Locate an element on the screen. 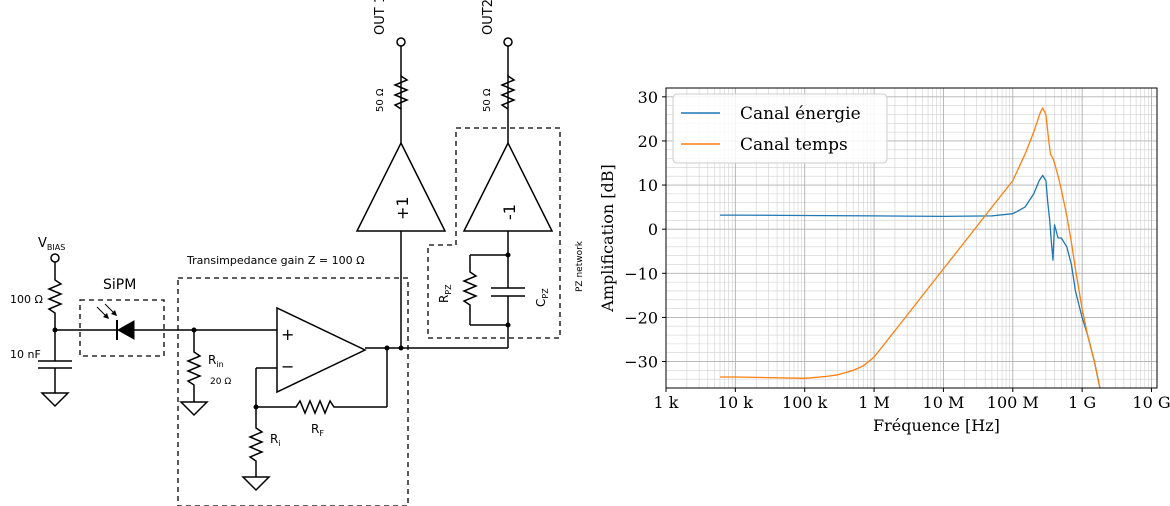 The height and width of the screenshot is (506, 1170). y-tick-label-5: −20 is located at coordinates (641, 317).